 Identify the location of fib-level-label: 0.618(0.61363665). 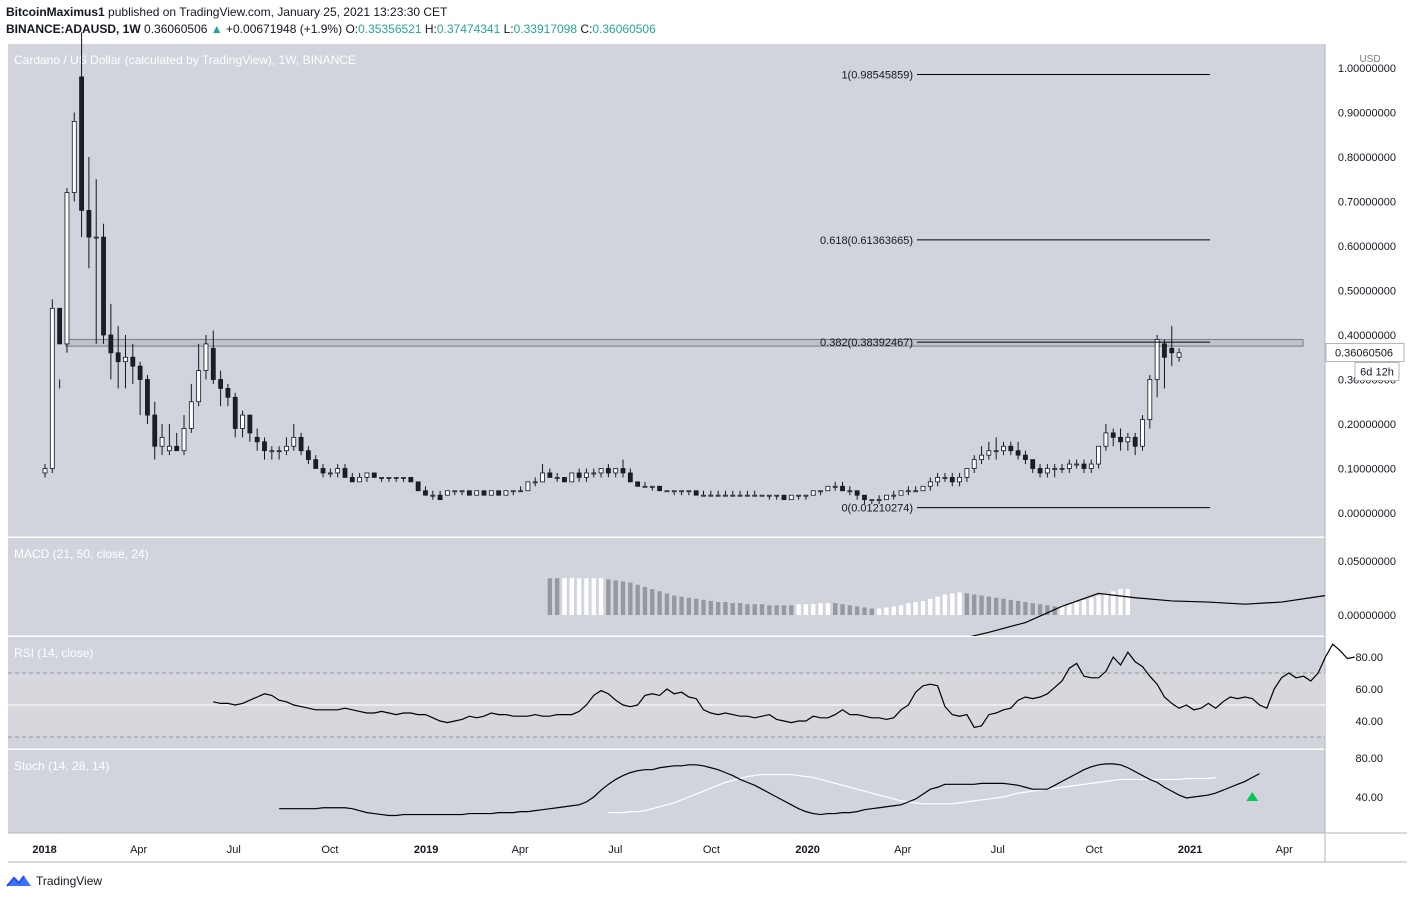
(866, 241).